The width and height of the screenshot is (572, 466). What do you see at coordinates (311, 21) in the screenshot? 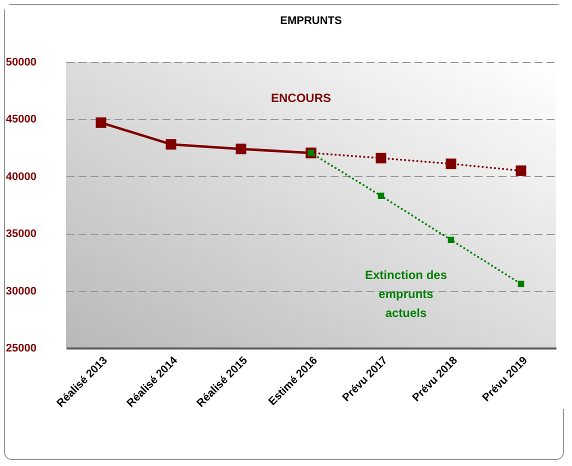
I see `chart-title: EMPRUNTS` at bounding box center [311, 21].